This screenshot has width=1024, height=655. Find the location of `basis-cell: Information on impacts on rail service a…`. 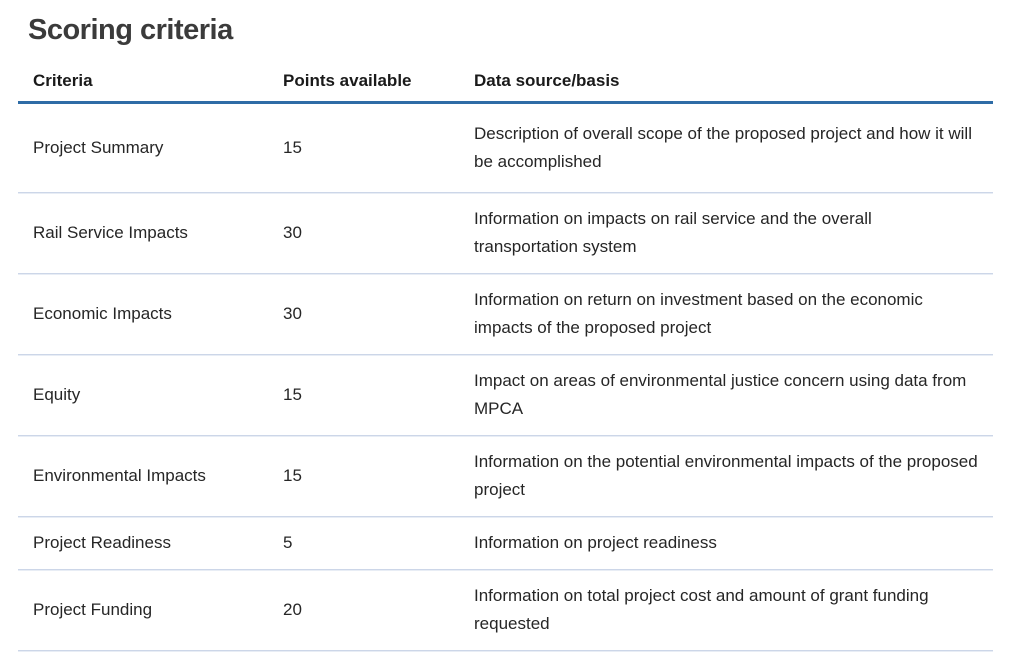

basis-cell: Information on impacts on rail service a… is located at coordinates (726, 233).